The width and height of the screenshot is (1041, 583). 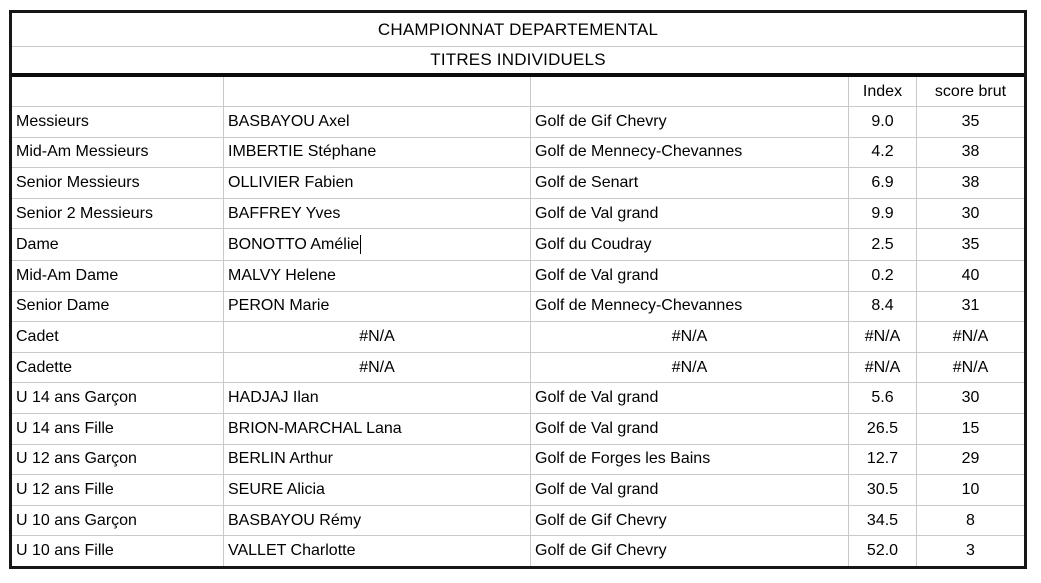 I want to click on category-cell: Senior Dame, so click(x=118, y=306).